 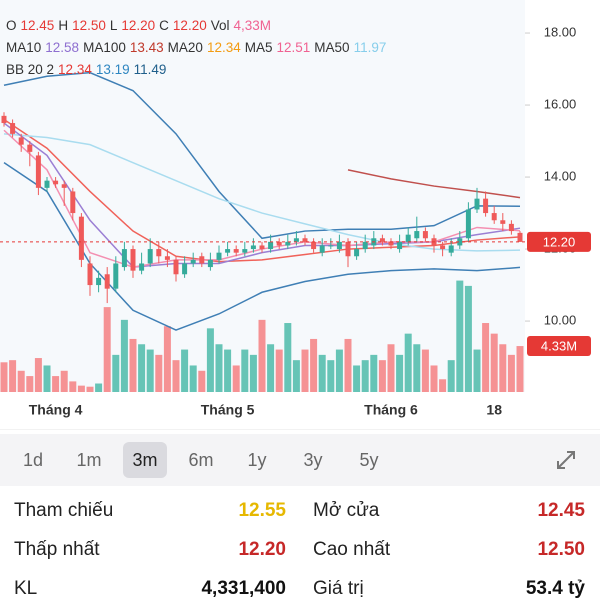 What do you see at coordinates (185, 47) in the screenshot?
I see `legend-label: MA20` at bounding box center [185, 47].